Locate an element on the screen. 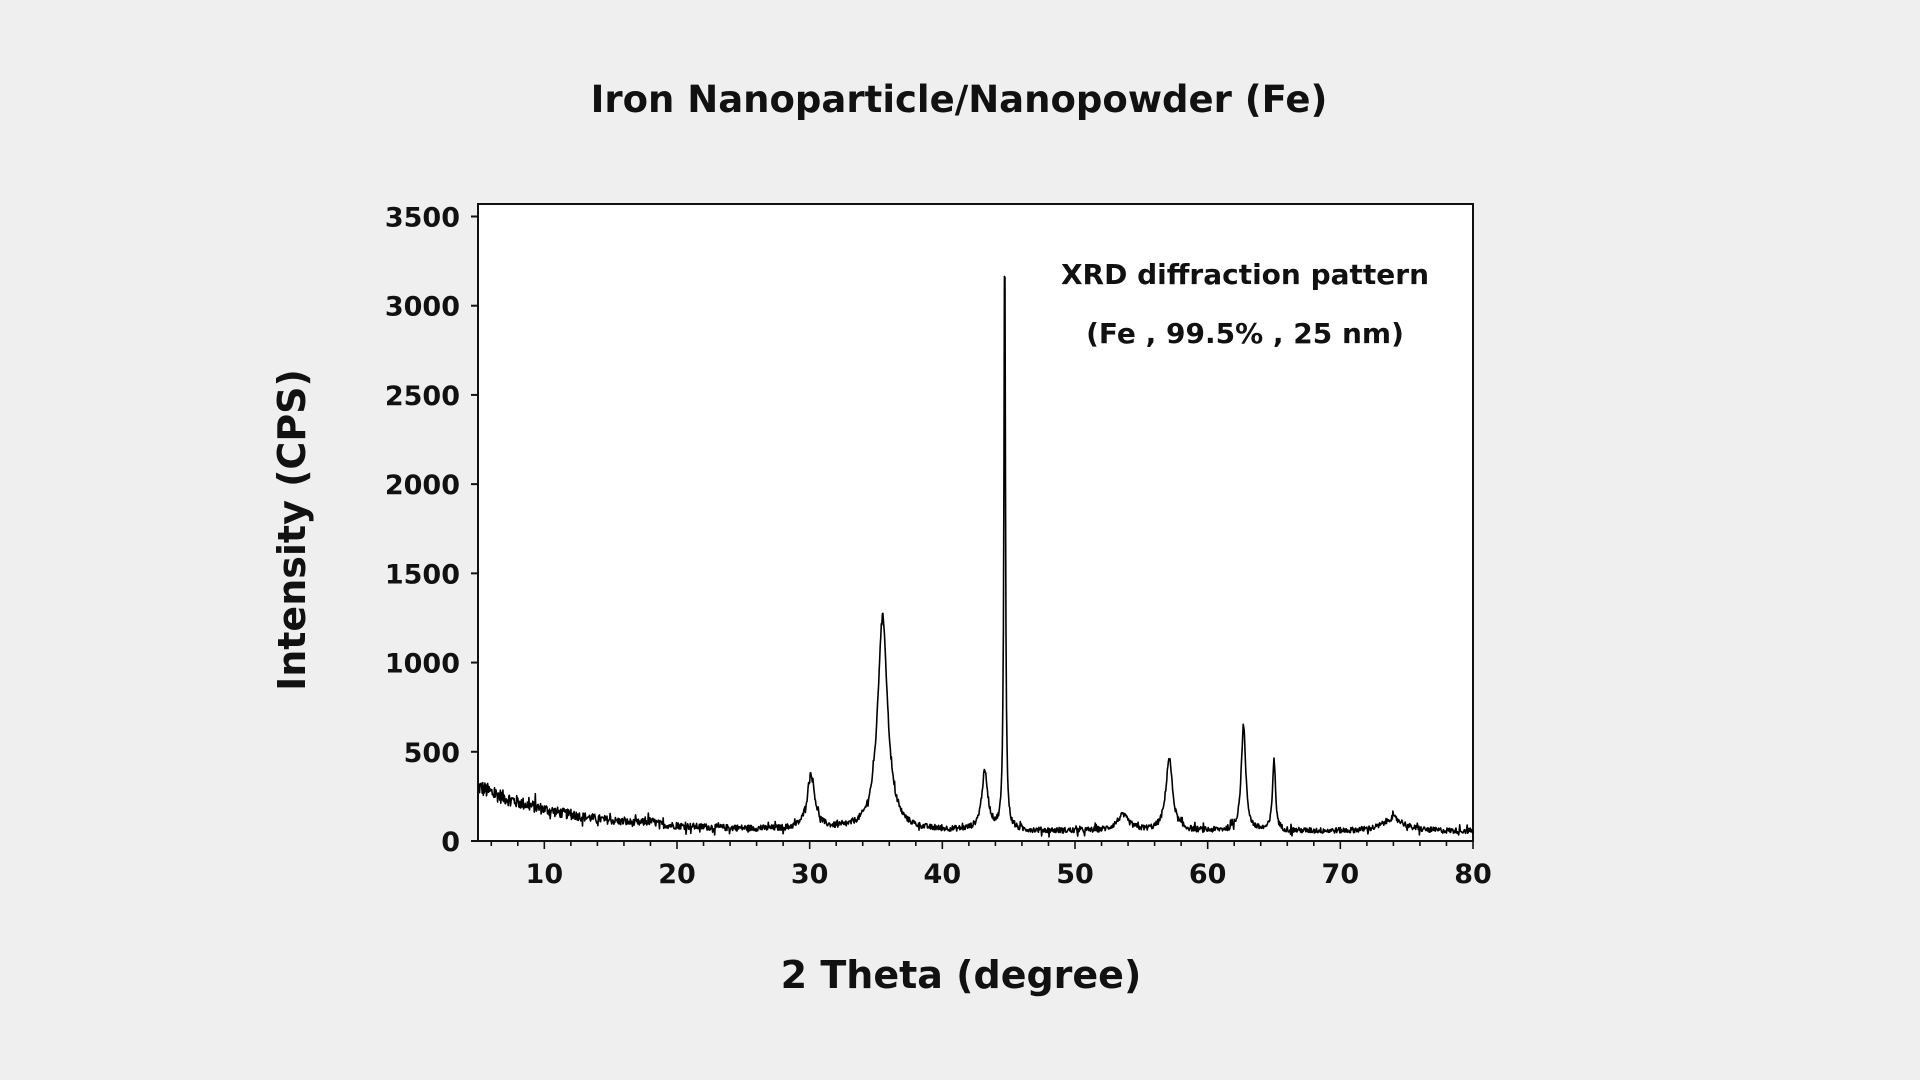 This screenshot has height=1080, width=1920. x-tick-label: 80 is located at coordinates (1473, 874).